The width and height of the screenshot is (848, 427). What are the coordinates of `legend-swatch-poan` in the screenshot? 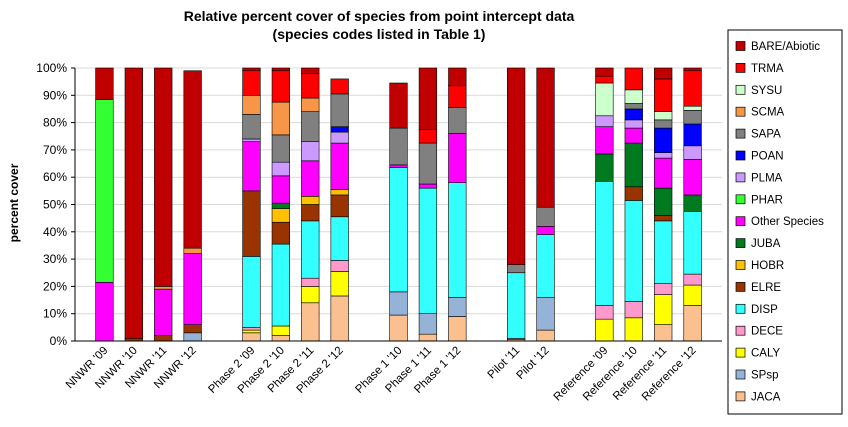 It's located at (740, 155).